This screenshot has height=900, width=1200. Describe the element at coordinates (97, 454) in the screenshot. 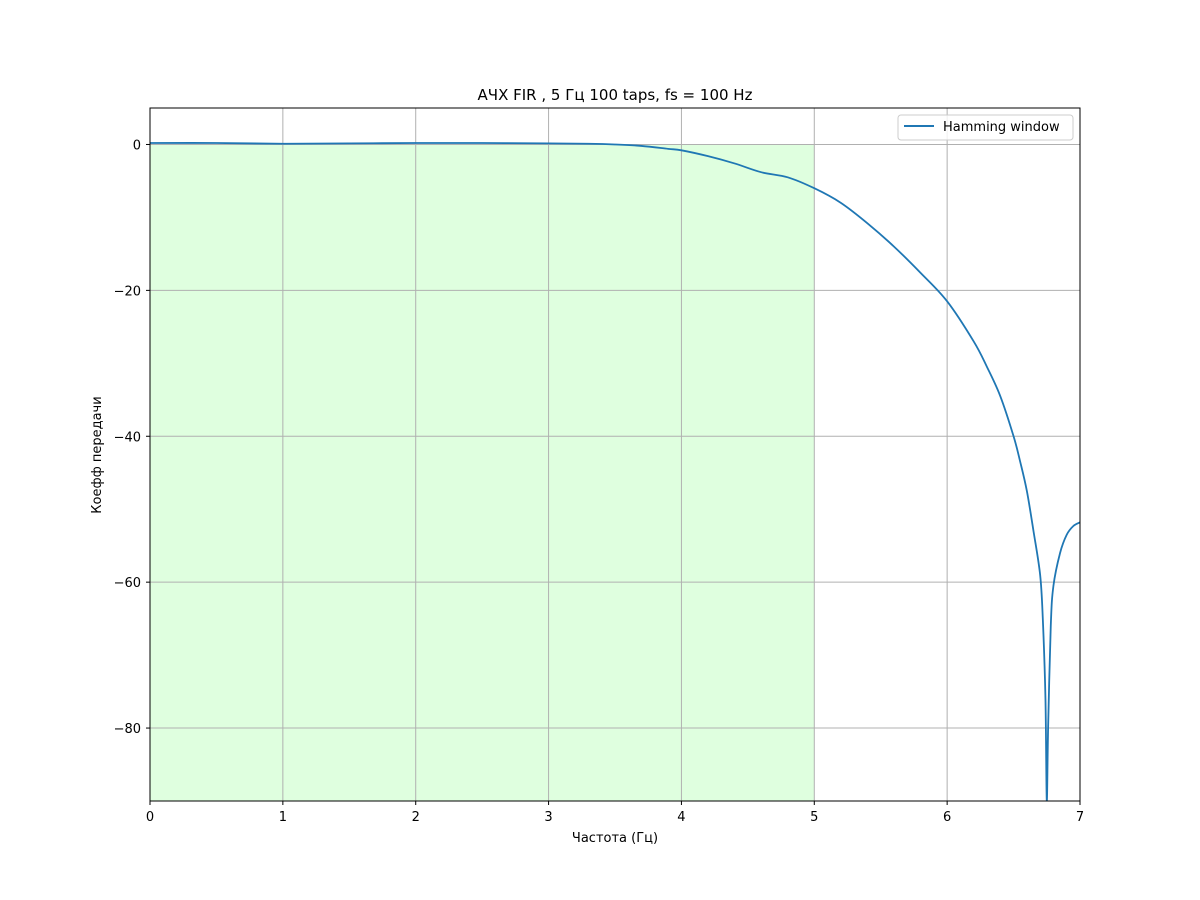

I see `y-axis-label: Коефф передачи` at that location.